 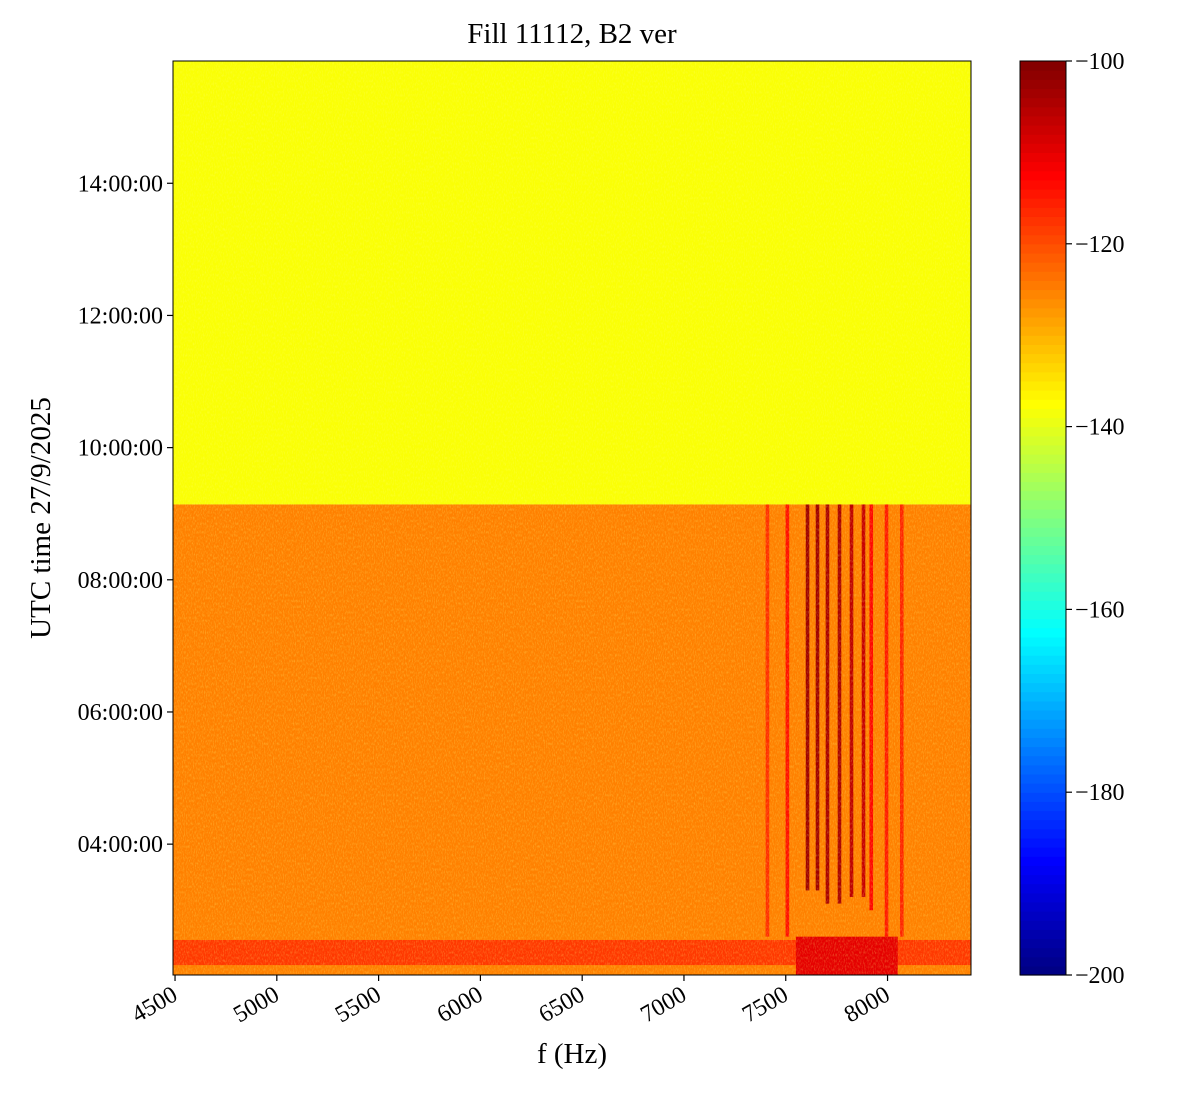 I want to click on x-tick-label: 6500, so click(x=562, y=1005).